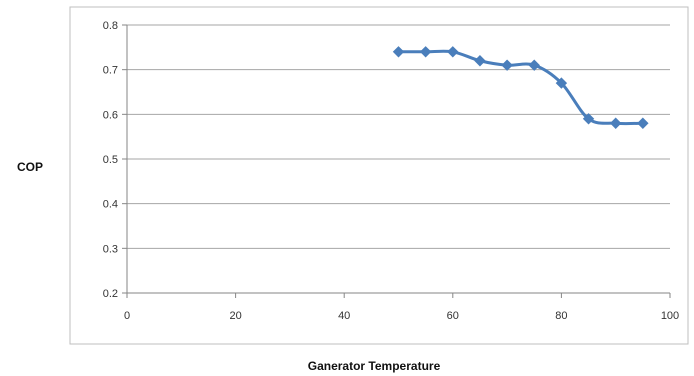  What do you see at coordinates (235, 316) in the screenshot?
I see `x-tick-label: 20` at bounding box center [235, 316].